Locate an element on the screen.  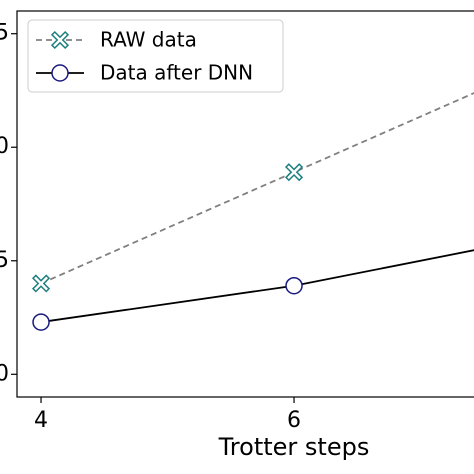
legend-label: RAW data is located at coordinates (148, 40).